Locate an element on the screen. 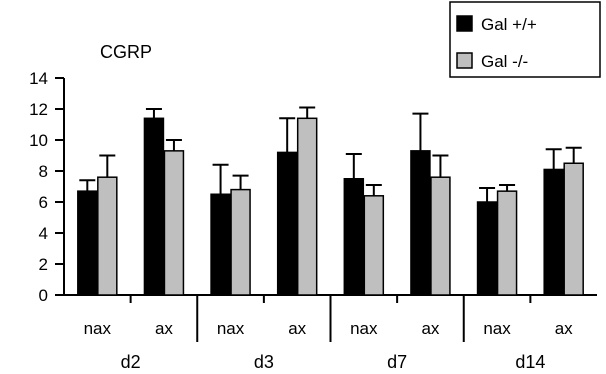  group-label-d14: d14 is located at coordinates (530, 362).